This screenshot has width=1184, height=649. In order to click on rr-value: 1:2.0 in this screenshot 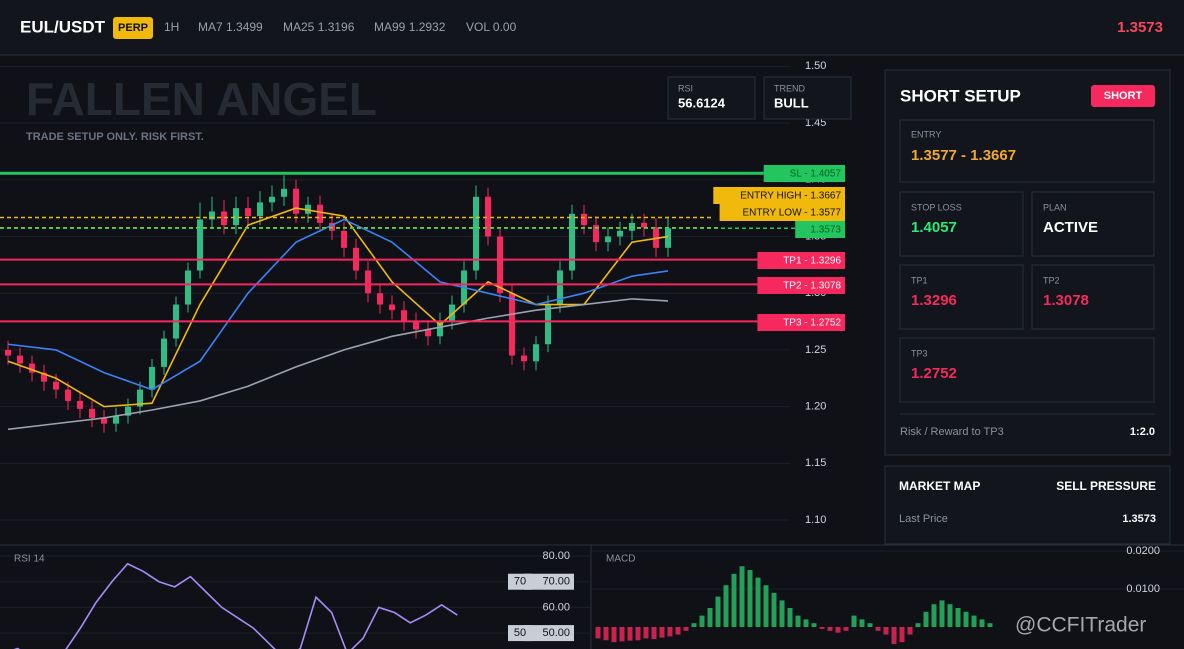, I will do `click(1142, 432)`.